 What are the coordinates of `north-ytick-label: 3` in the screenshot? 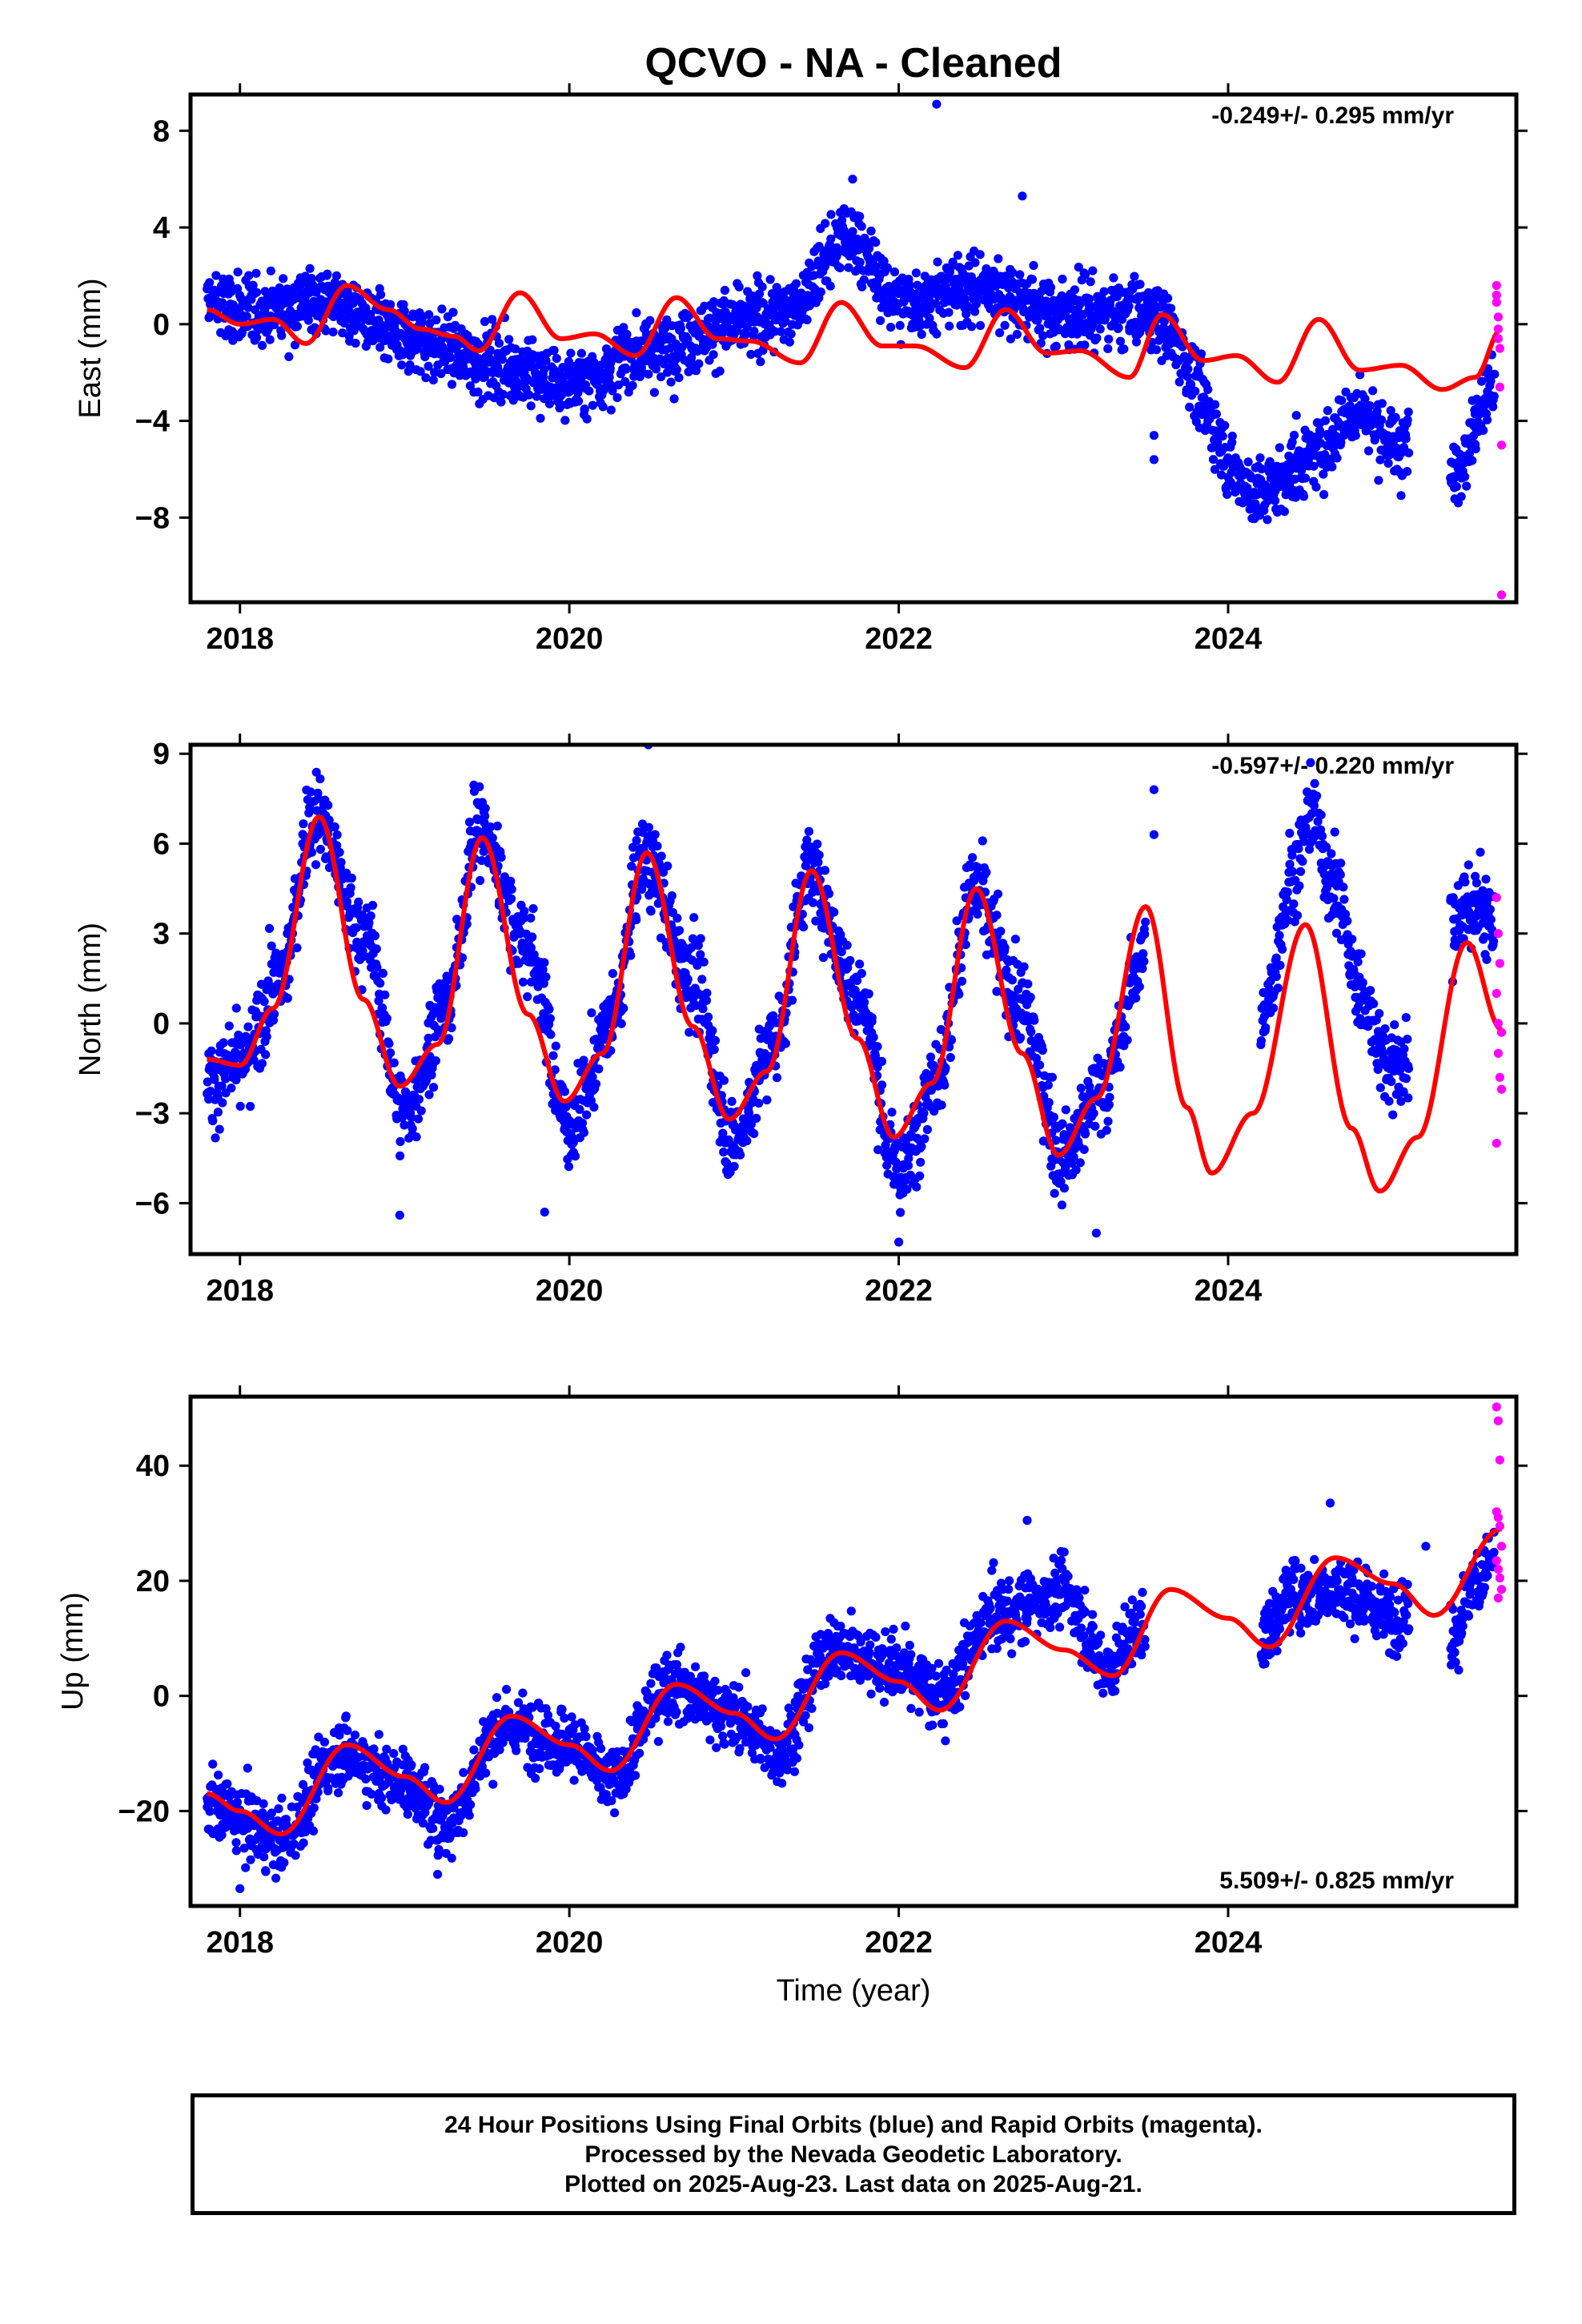 It's located at (161, 934).